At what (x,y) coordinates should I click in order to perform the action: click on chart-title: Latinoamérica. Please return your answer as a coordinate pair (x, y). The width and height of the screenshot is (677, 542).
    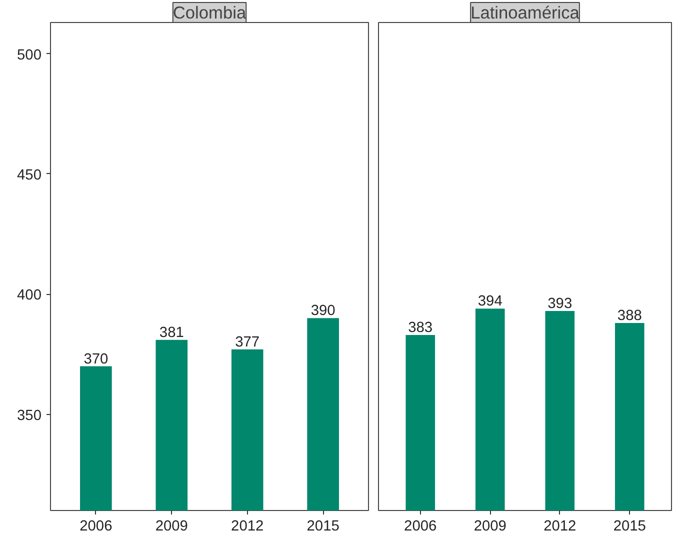
    Looking at the image, I should click on (525, 12).